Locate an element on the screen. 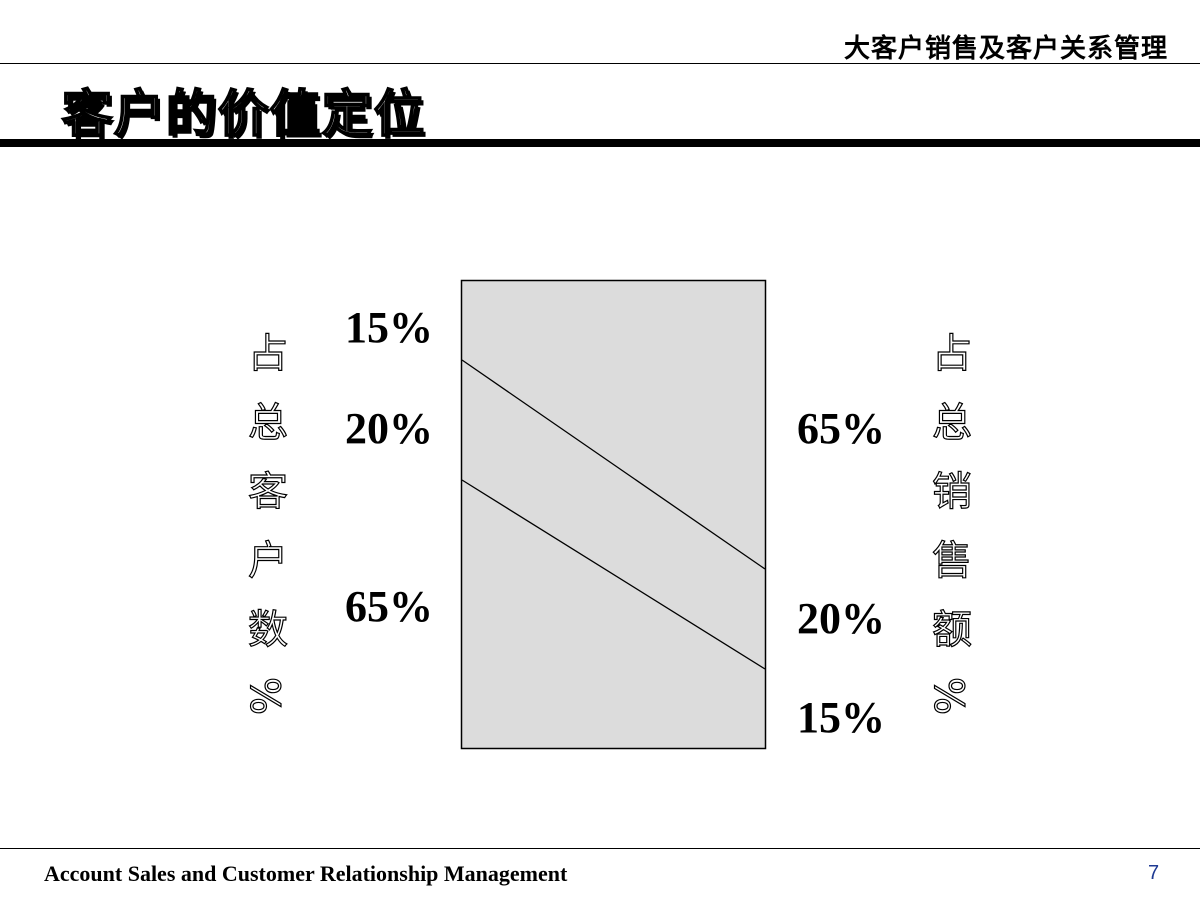 Image resolution: width=1200 pixels, height=900 pixels. page-title: 客户的价值定位 is located at coordinates (243, 114).